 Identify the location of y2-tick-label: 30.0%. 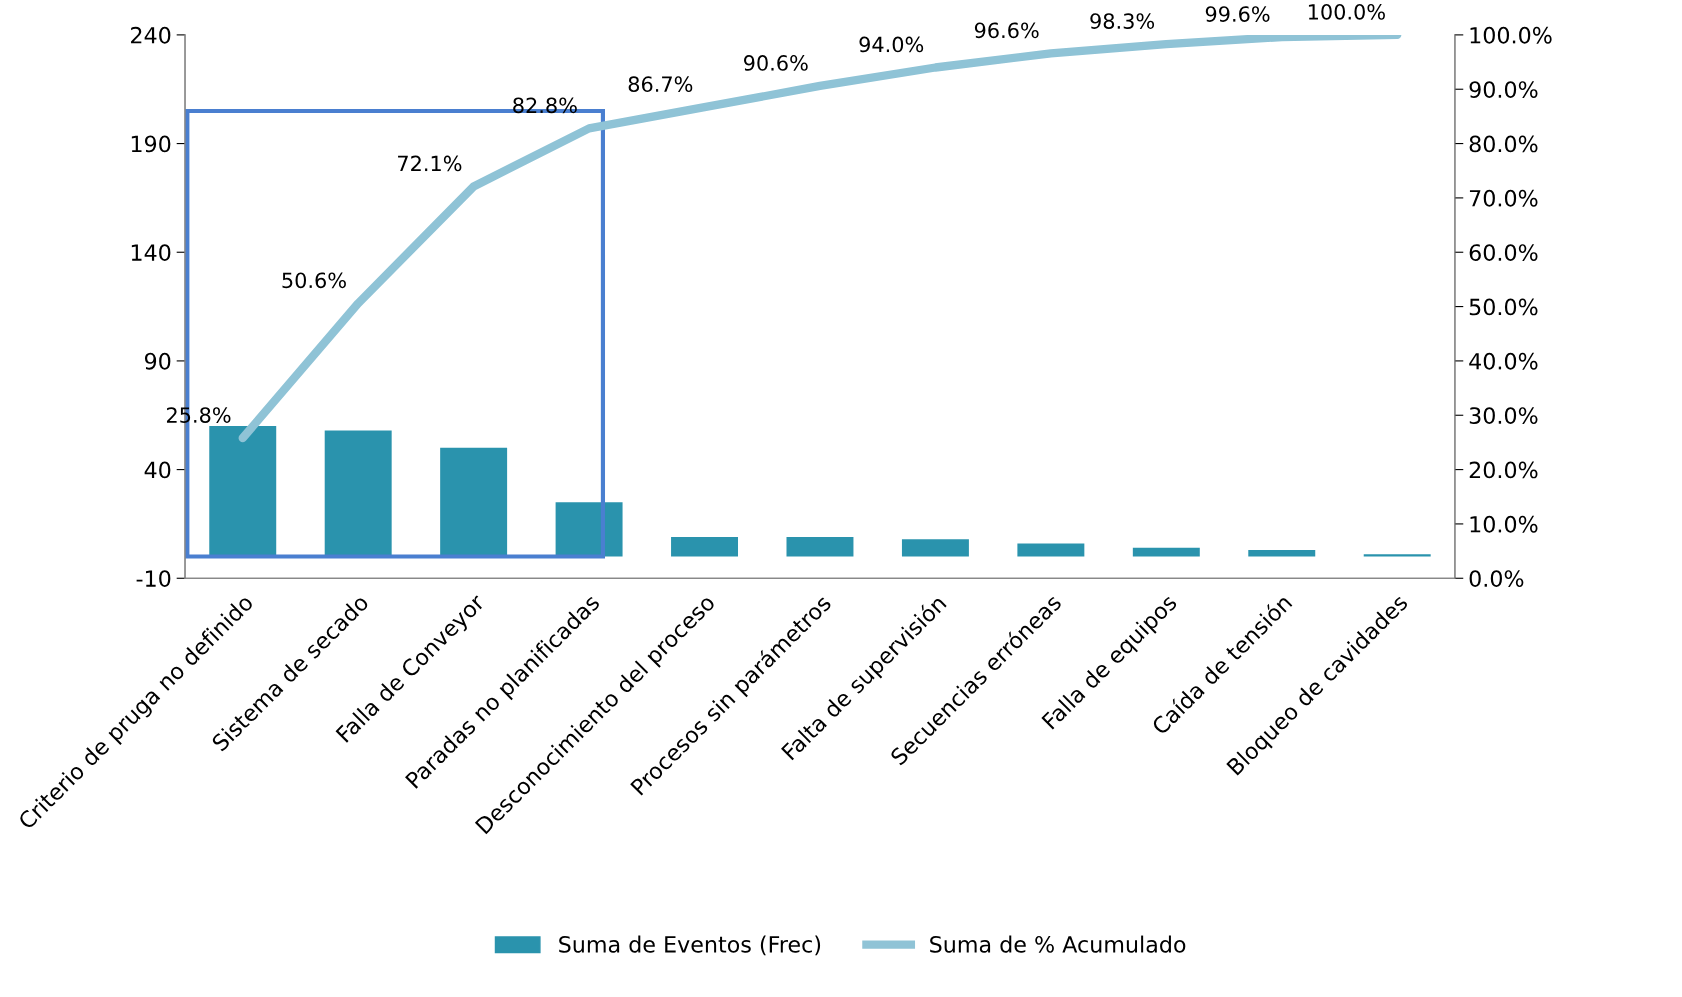
(1503, 416).